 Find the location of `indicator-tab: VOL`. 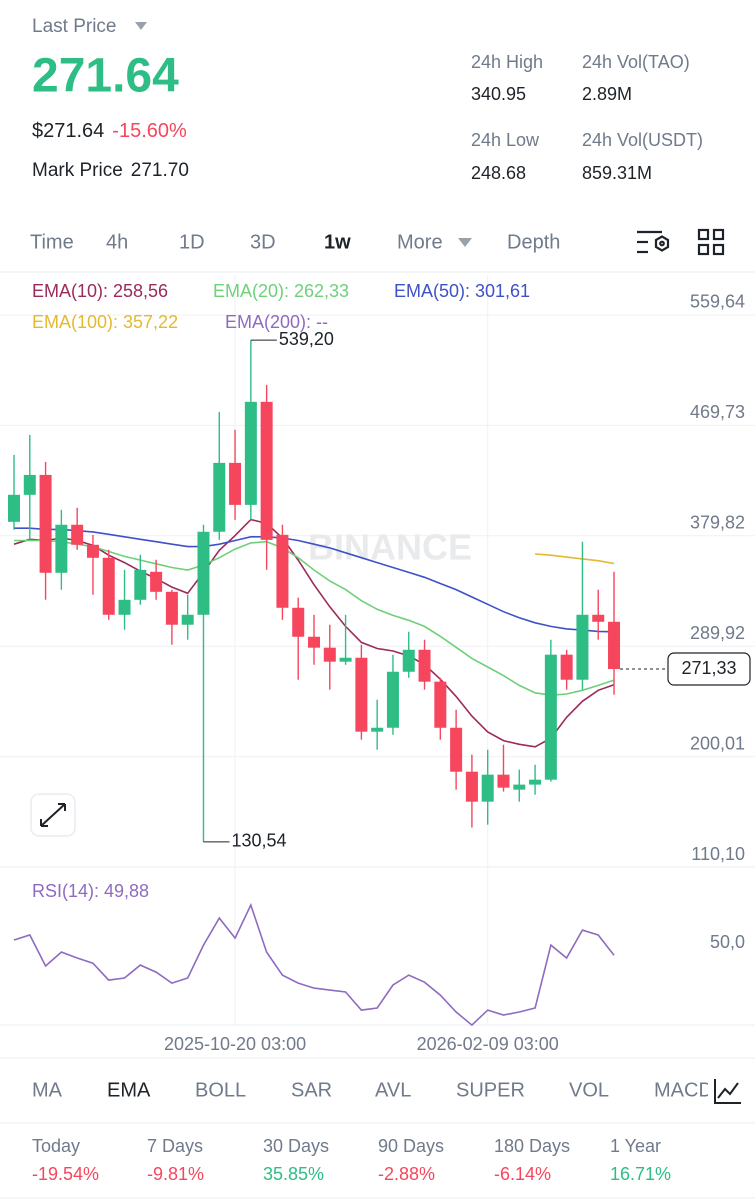

indicator-tab: VOL is located at coordinates (589, 1090).